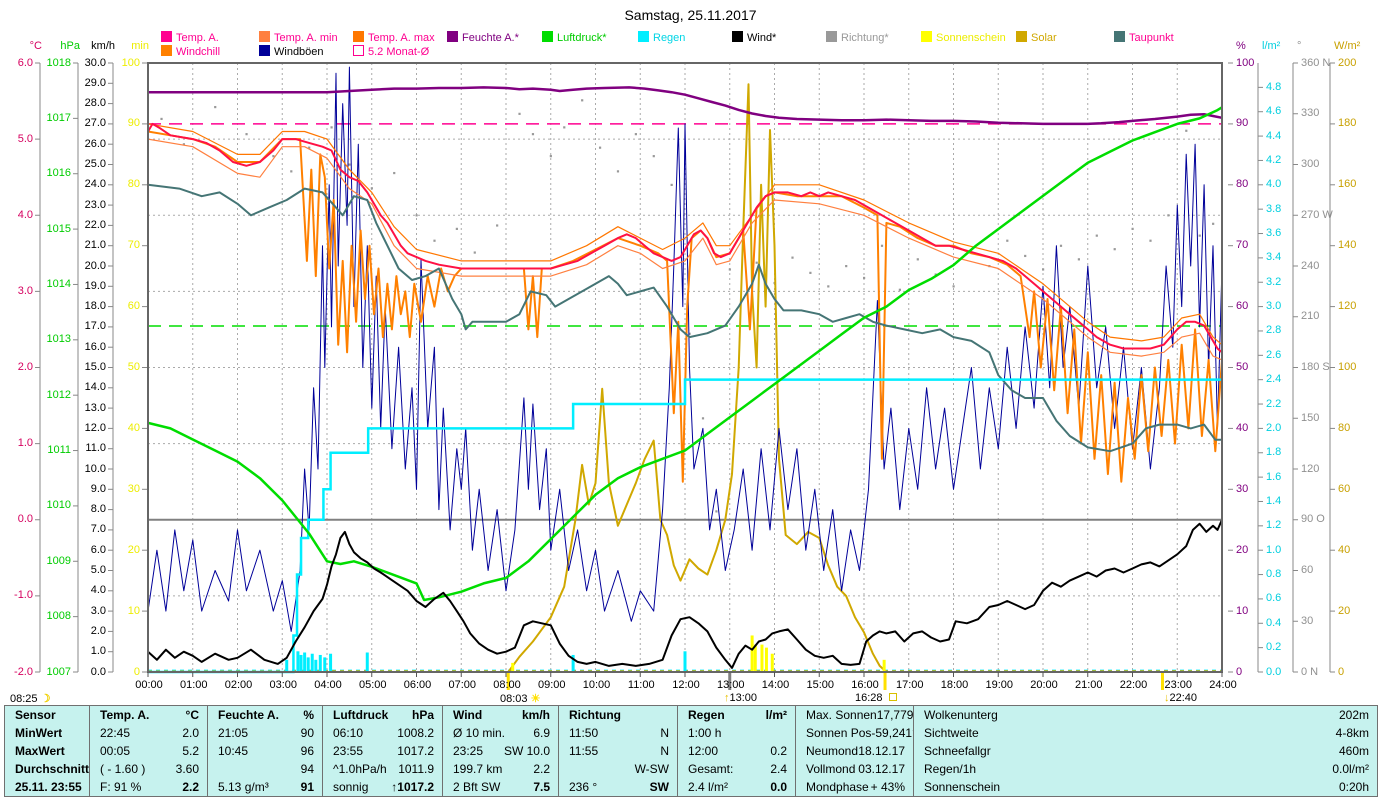 The width and height of the screenshot is (1381, 800). I want to click on table-col-feuchte-a-: Feuchte A.% 21:05 90 10:45 96 94 5.13 g/m³ 91, so click(265, 751).